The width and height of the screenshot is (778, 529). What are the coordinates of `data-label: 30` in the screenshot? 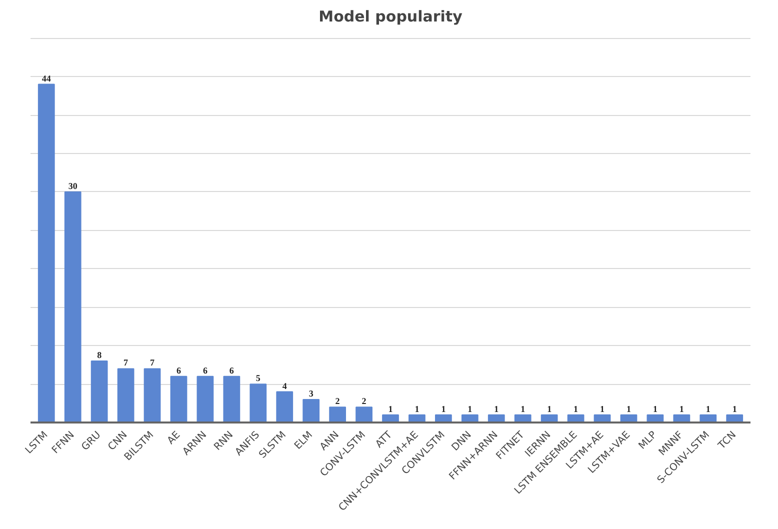 It's located at (73, 185).